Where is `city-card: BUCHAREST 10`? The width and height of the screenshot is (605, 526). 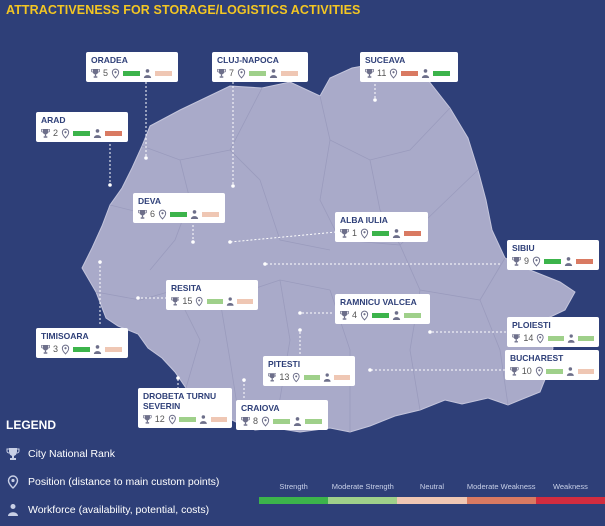 city-card: BUCHAREST 10 is located at coordinates (552, 365).